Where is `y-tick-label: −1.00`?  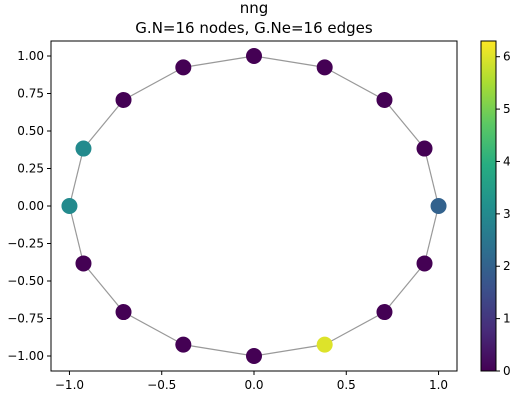 y-tick-label: −1.00 is located at coordinates (25, 356).